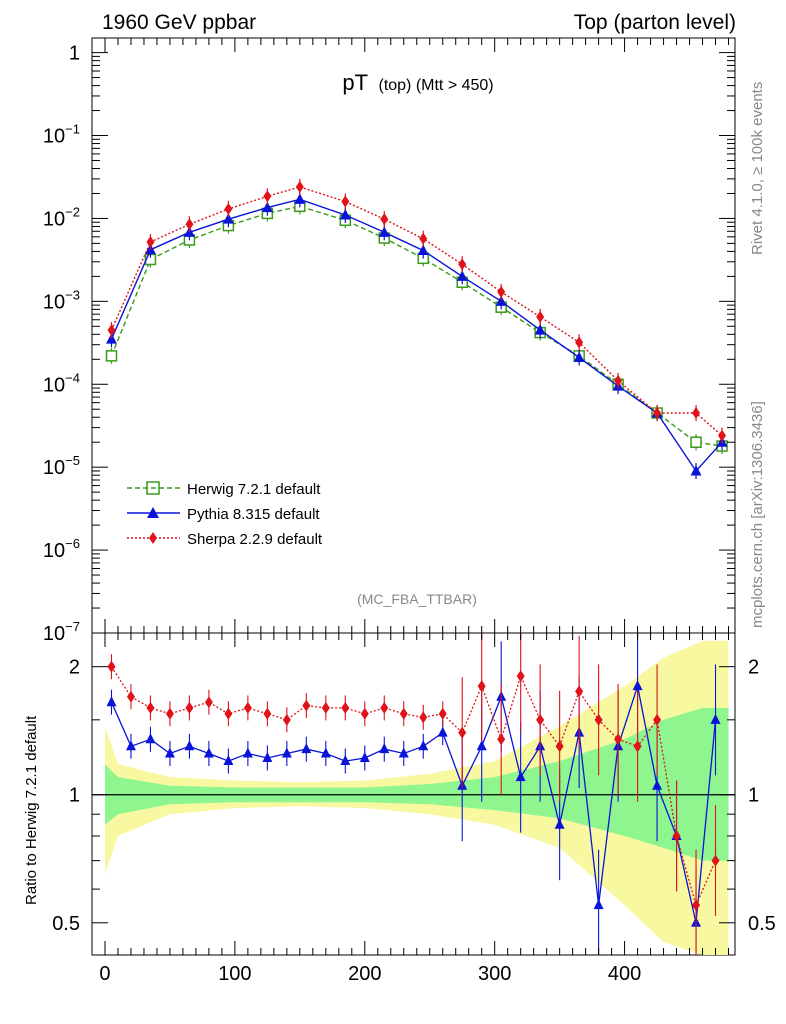 The width and height of the screenshot is (786, 1024). I want to click on legend-sherpa-label: Sherpa 2.2.9 default, so click(255, 539).